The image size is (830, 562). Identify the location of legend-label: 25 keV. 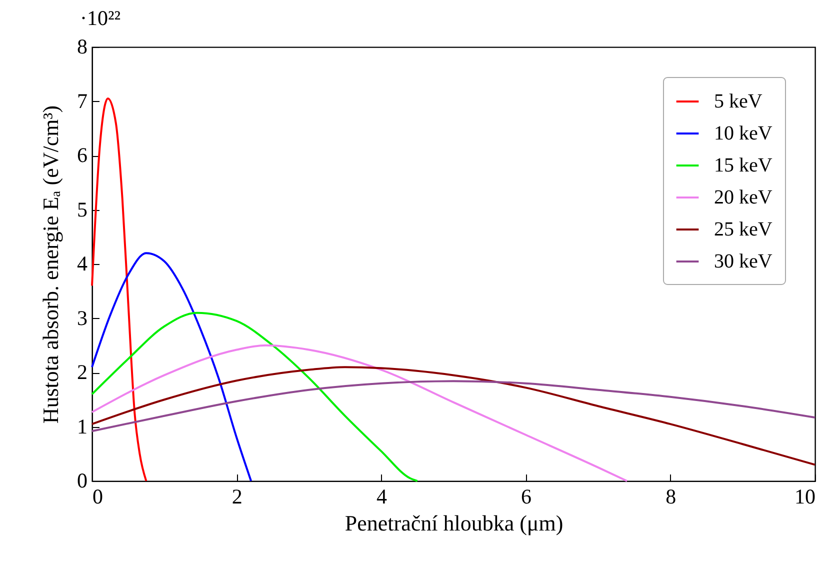
(743, 229).